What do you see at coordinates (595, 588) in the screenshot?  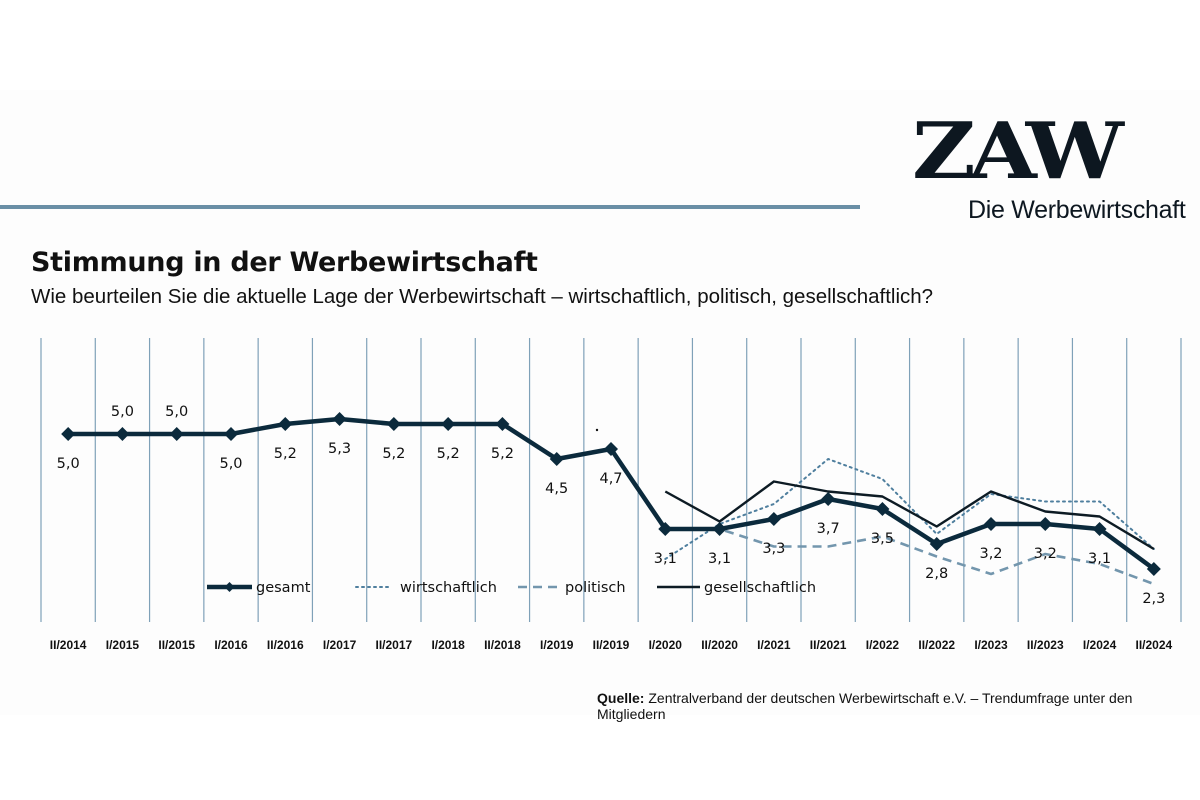 I see `legend-label-politisch: politisch` at bounding box center [595, 588].